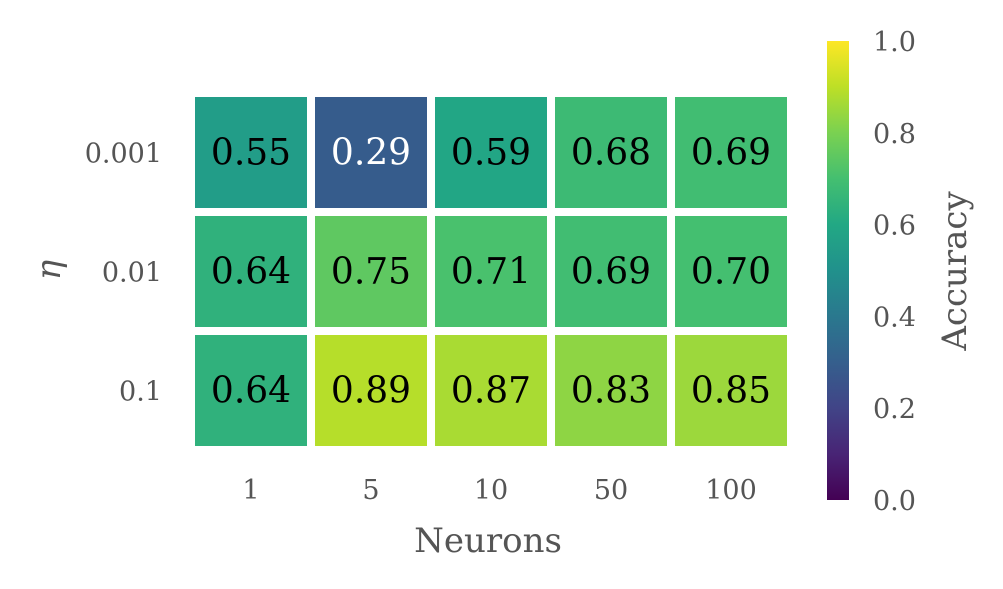  What do you see at coordinates (123, 154) in the screenshot?
I see `y-tick-label: 0.001` at bounding box center [123, 154].